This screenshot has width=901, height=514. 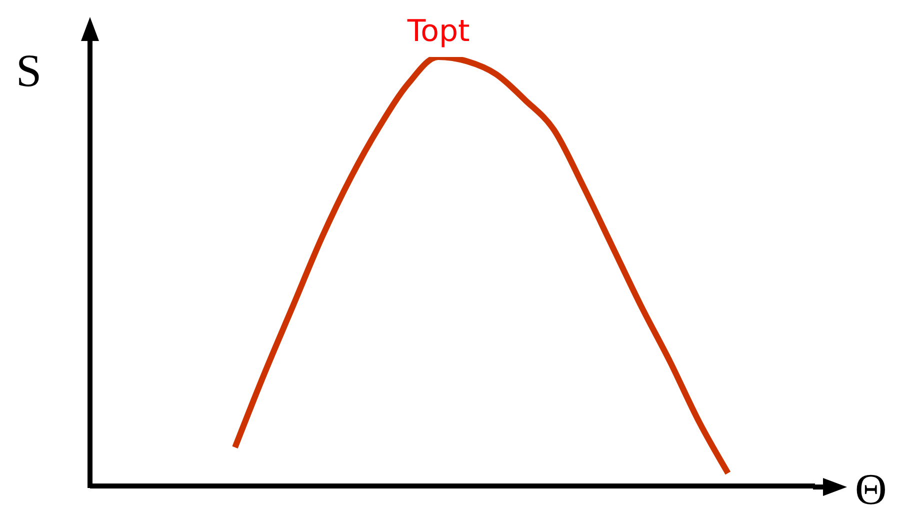 I want to click on y-axis-title: S, so click(x=29, y=70).